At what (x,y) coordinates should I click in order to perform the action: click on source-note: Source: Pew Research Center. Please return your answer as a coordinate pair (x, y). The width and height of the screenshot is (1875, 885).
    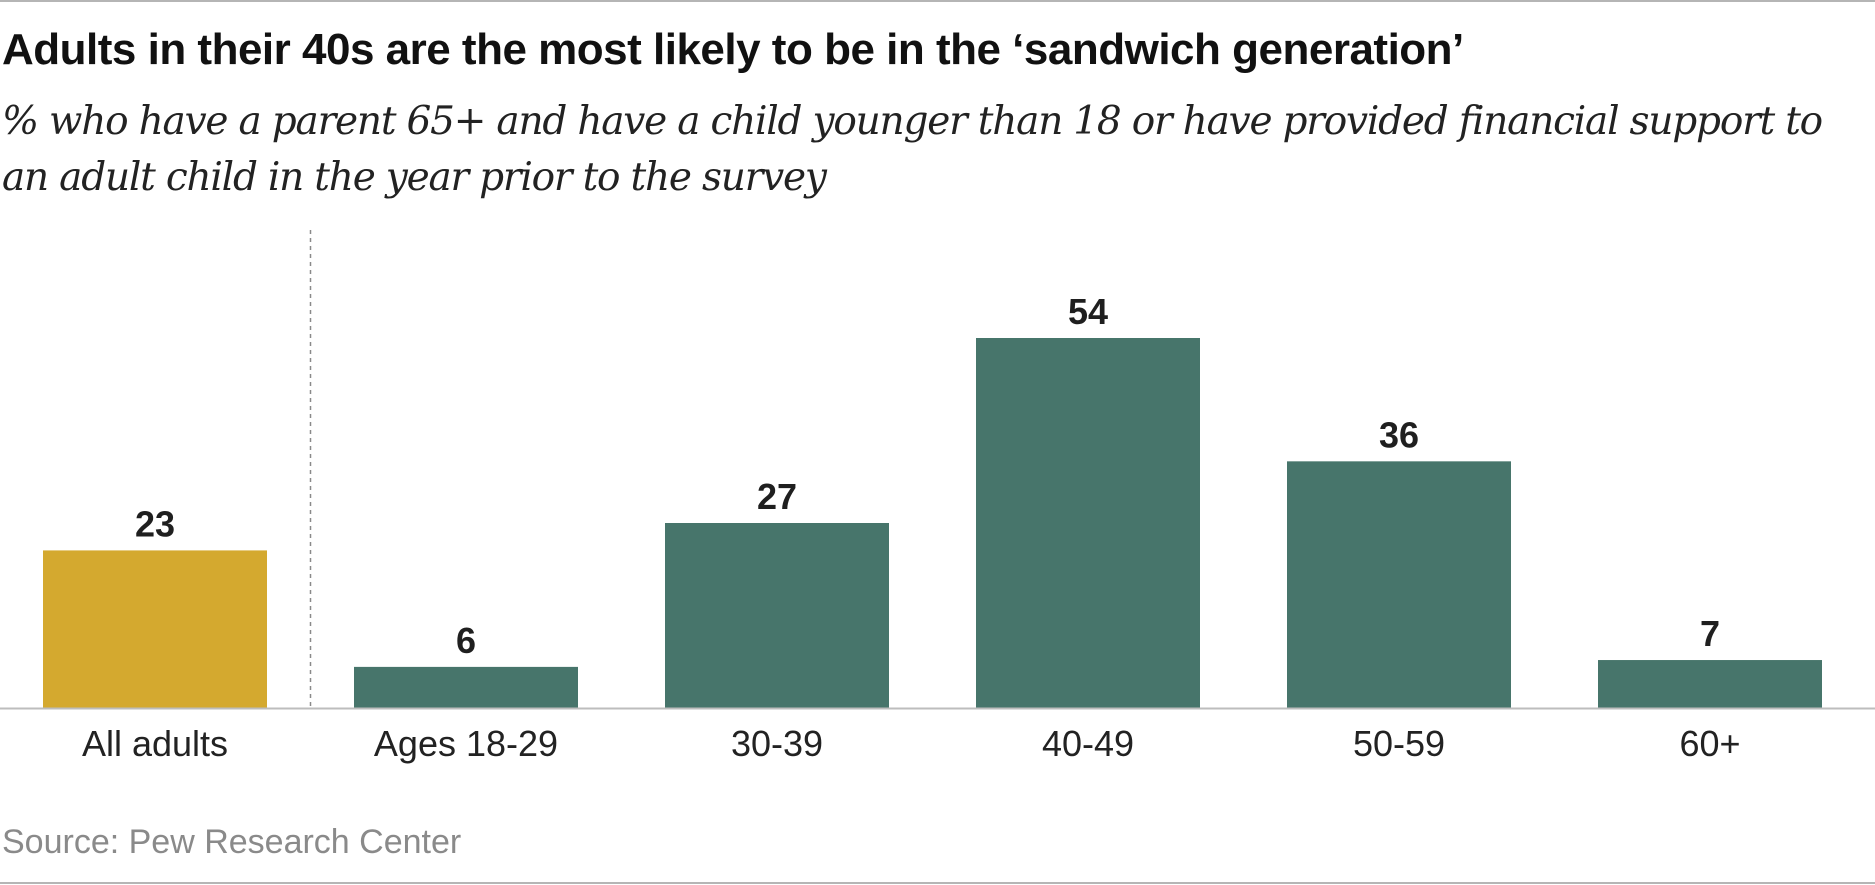
    Looking at the image, I should click on (232, 842).